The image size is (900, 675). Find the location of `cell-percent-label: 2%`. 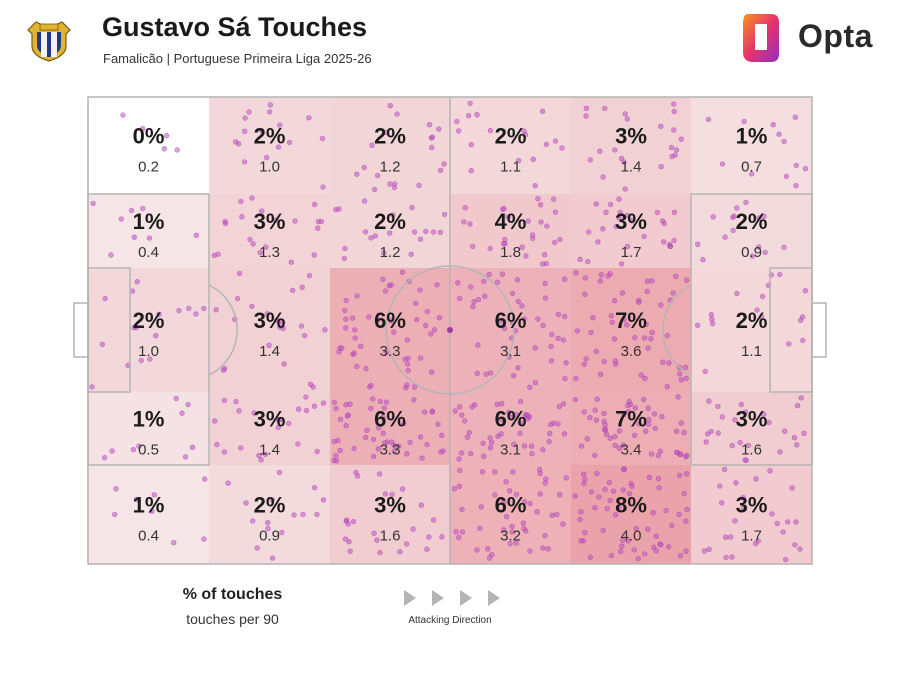

cell-percent-label: 2% is located at coordinates (752, 320).